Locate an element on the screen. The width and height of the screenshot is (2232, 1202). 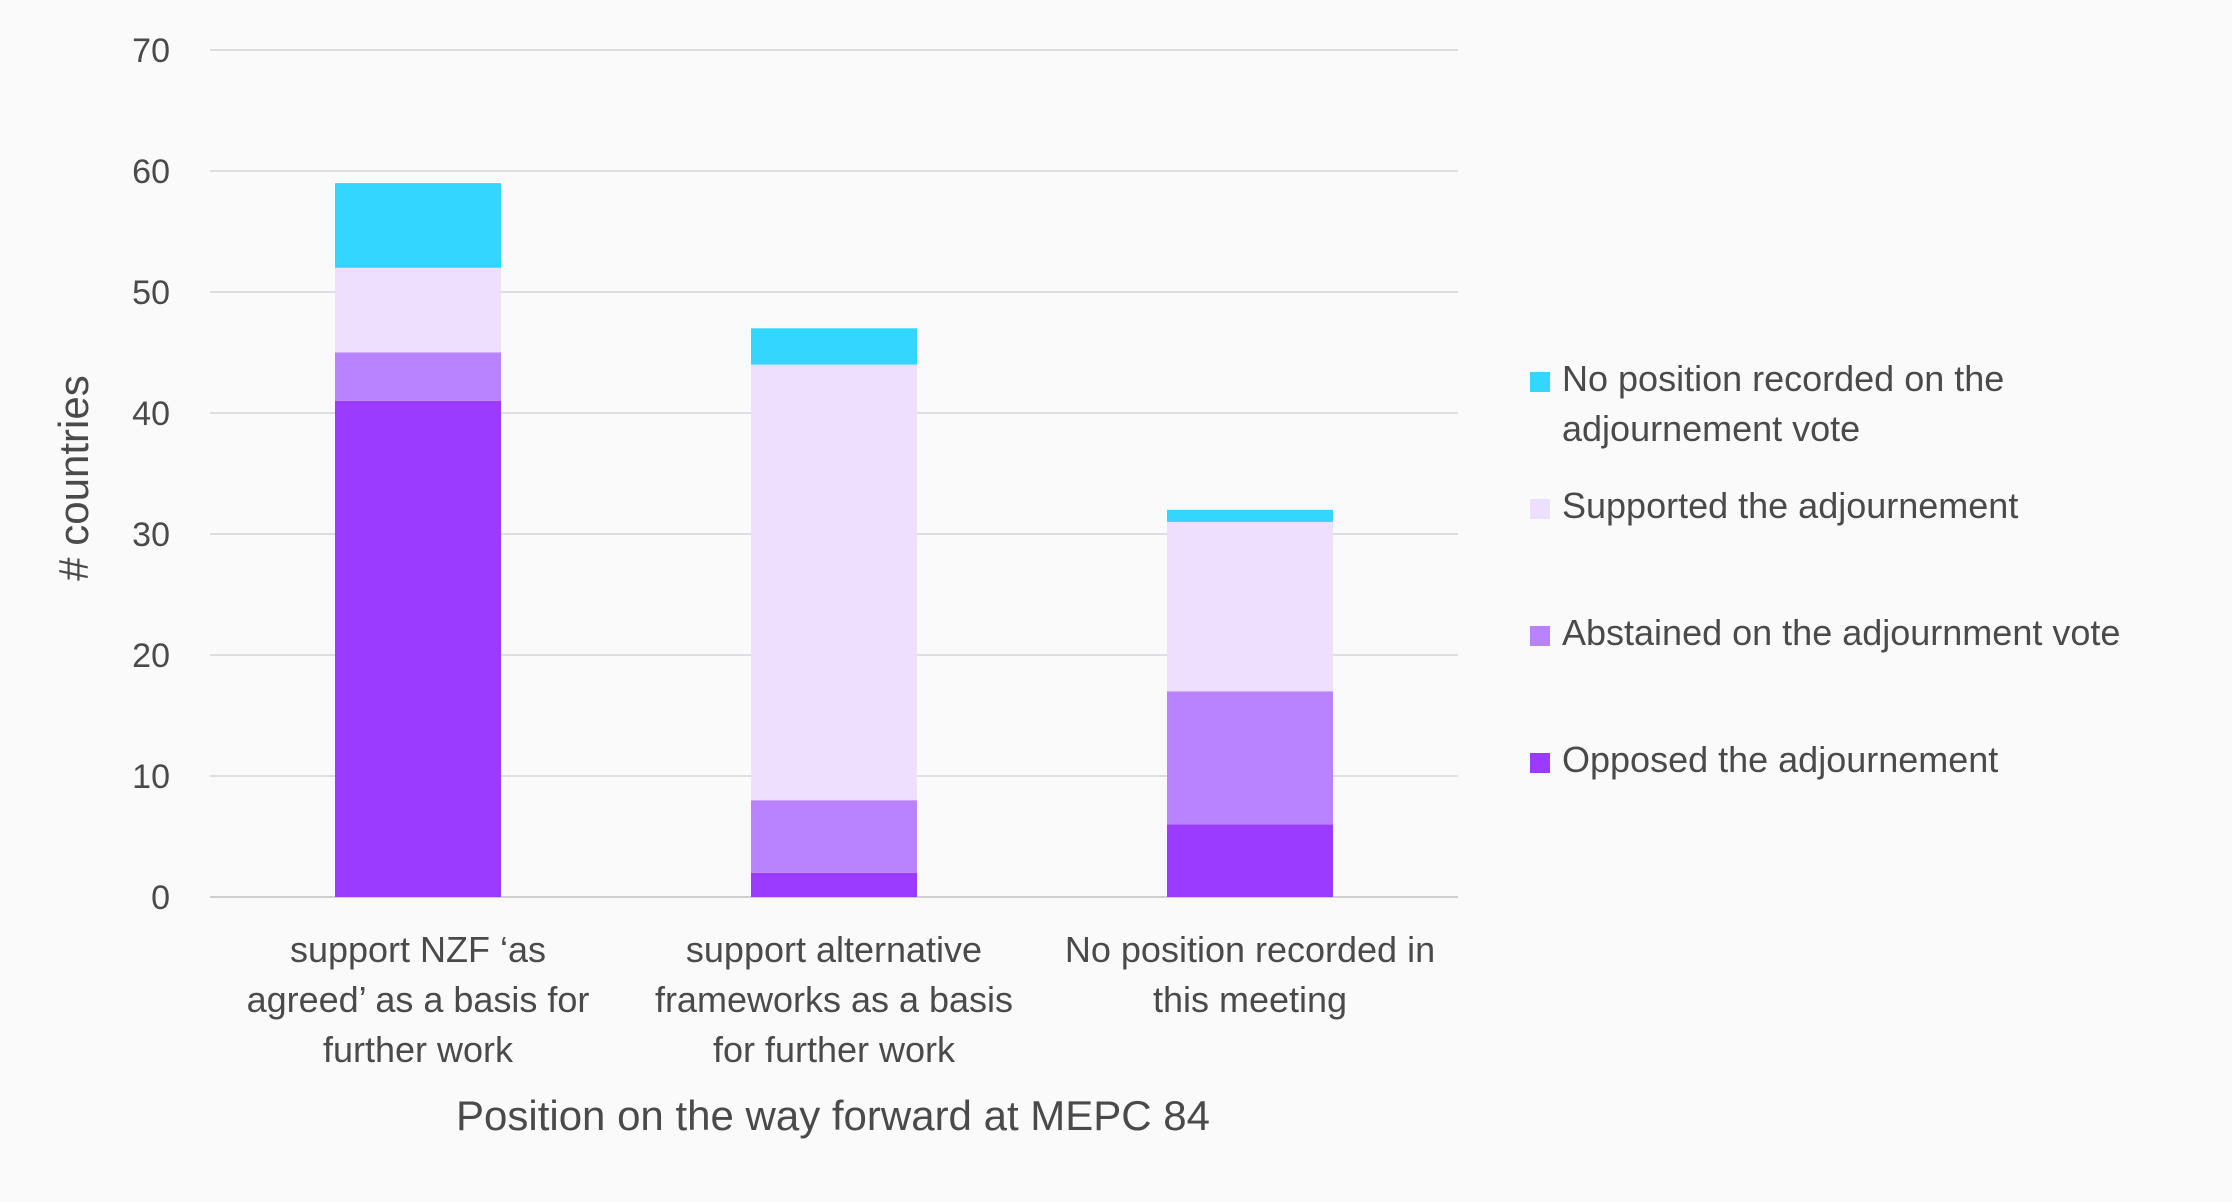
legend-label: Abstained on the adjournment vote is located at coordinates (1841, 632).